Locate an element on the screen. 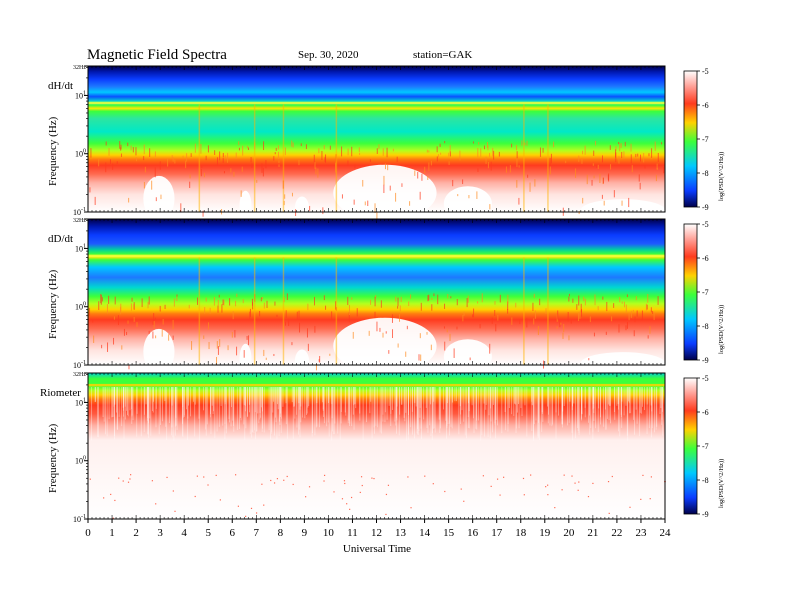  spectral-band is located at coordinates (376, 385).